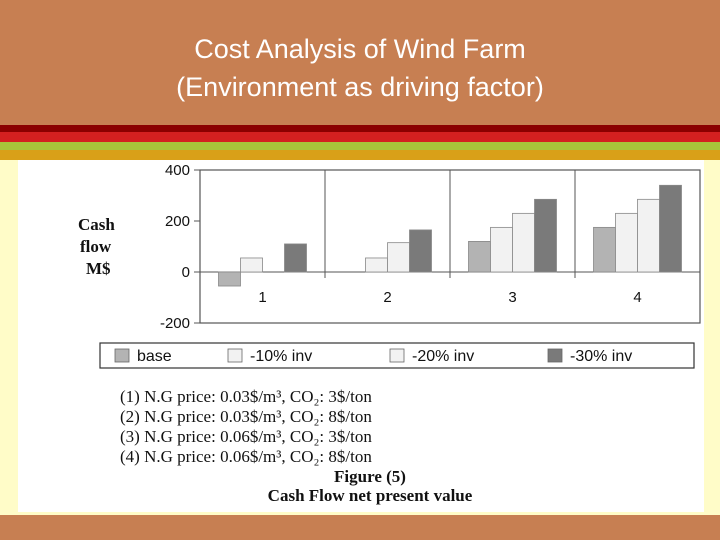 The height and width of the screenshot is (540, 720). I want to click on stripe-red, so click(360, 137).